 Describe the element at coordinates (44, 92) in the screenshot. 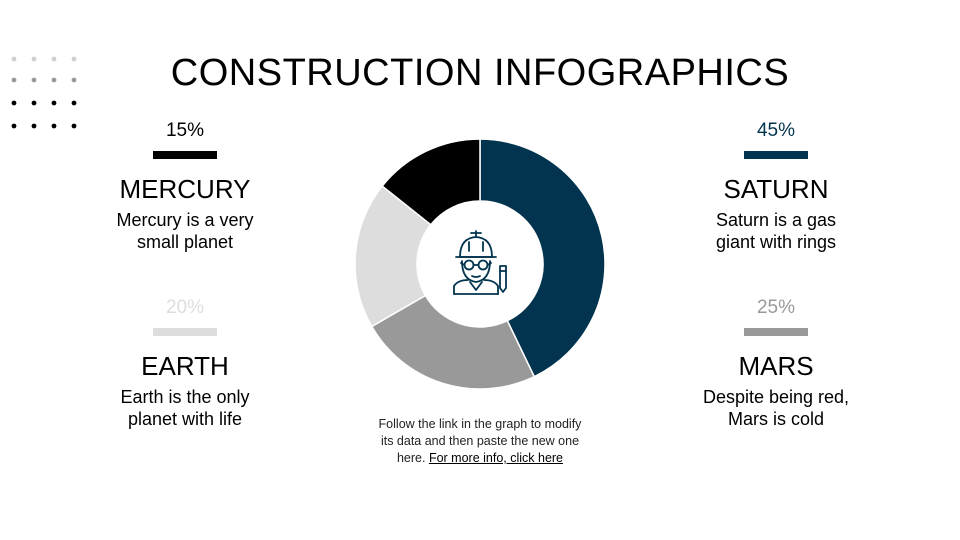

I see `decorative-dot-grid` at that location.